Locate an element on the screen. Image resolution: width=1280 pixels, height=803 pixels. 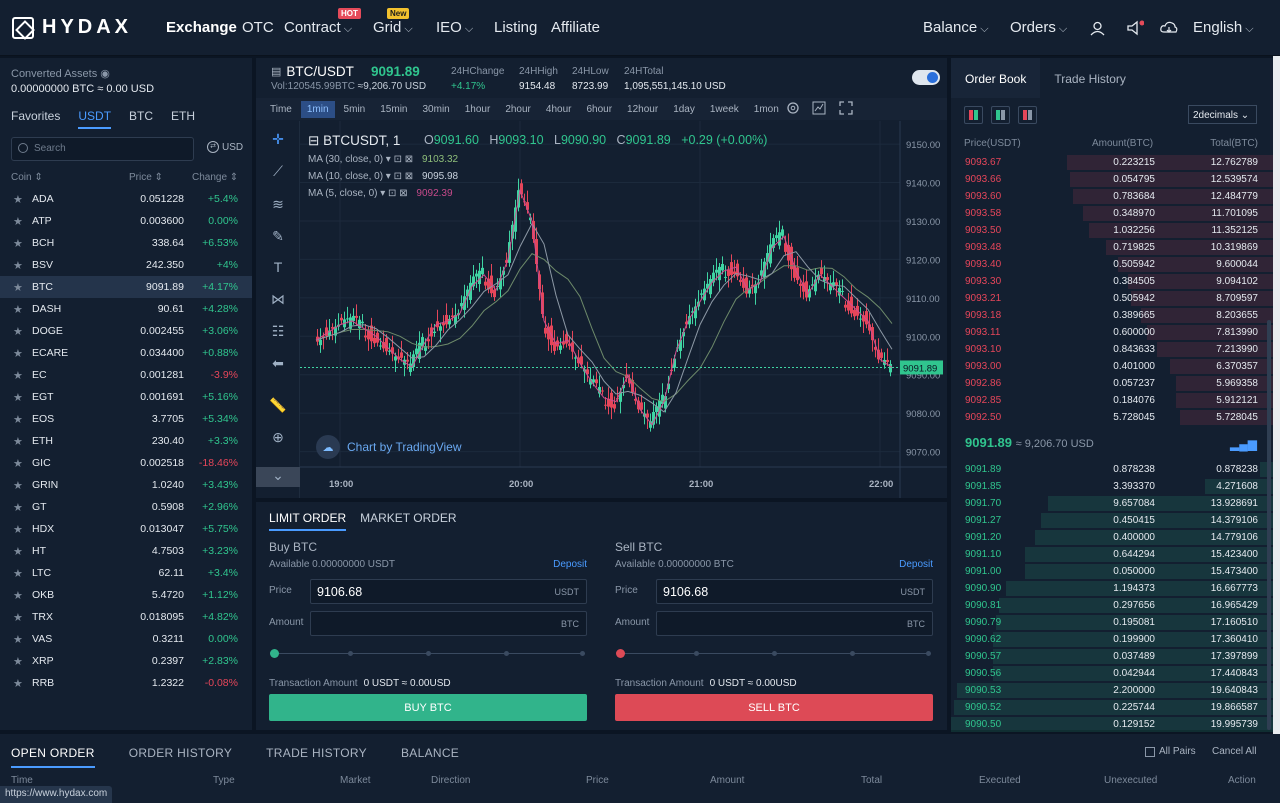
sell-percent-slider is located at coordinates (773, 653).